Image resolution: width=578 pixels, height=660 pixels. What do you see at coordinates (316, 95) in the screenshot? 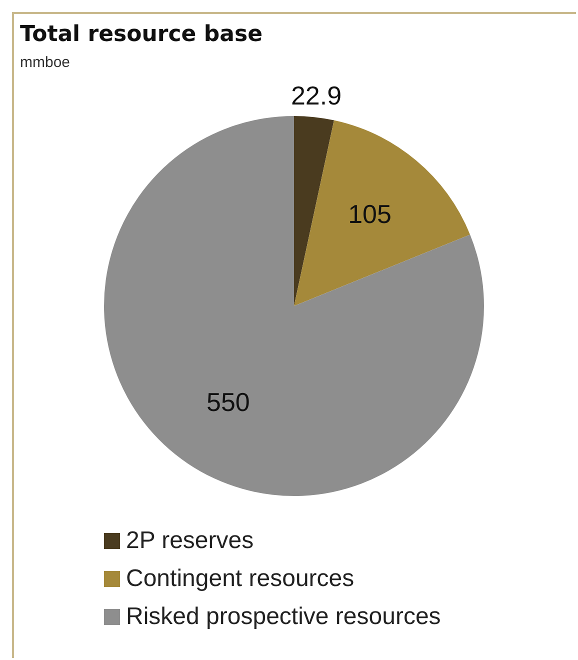
I see `data-label: 22.9` at bounding box center [316, 95].